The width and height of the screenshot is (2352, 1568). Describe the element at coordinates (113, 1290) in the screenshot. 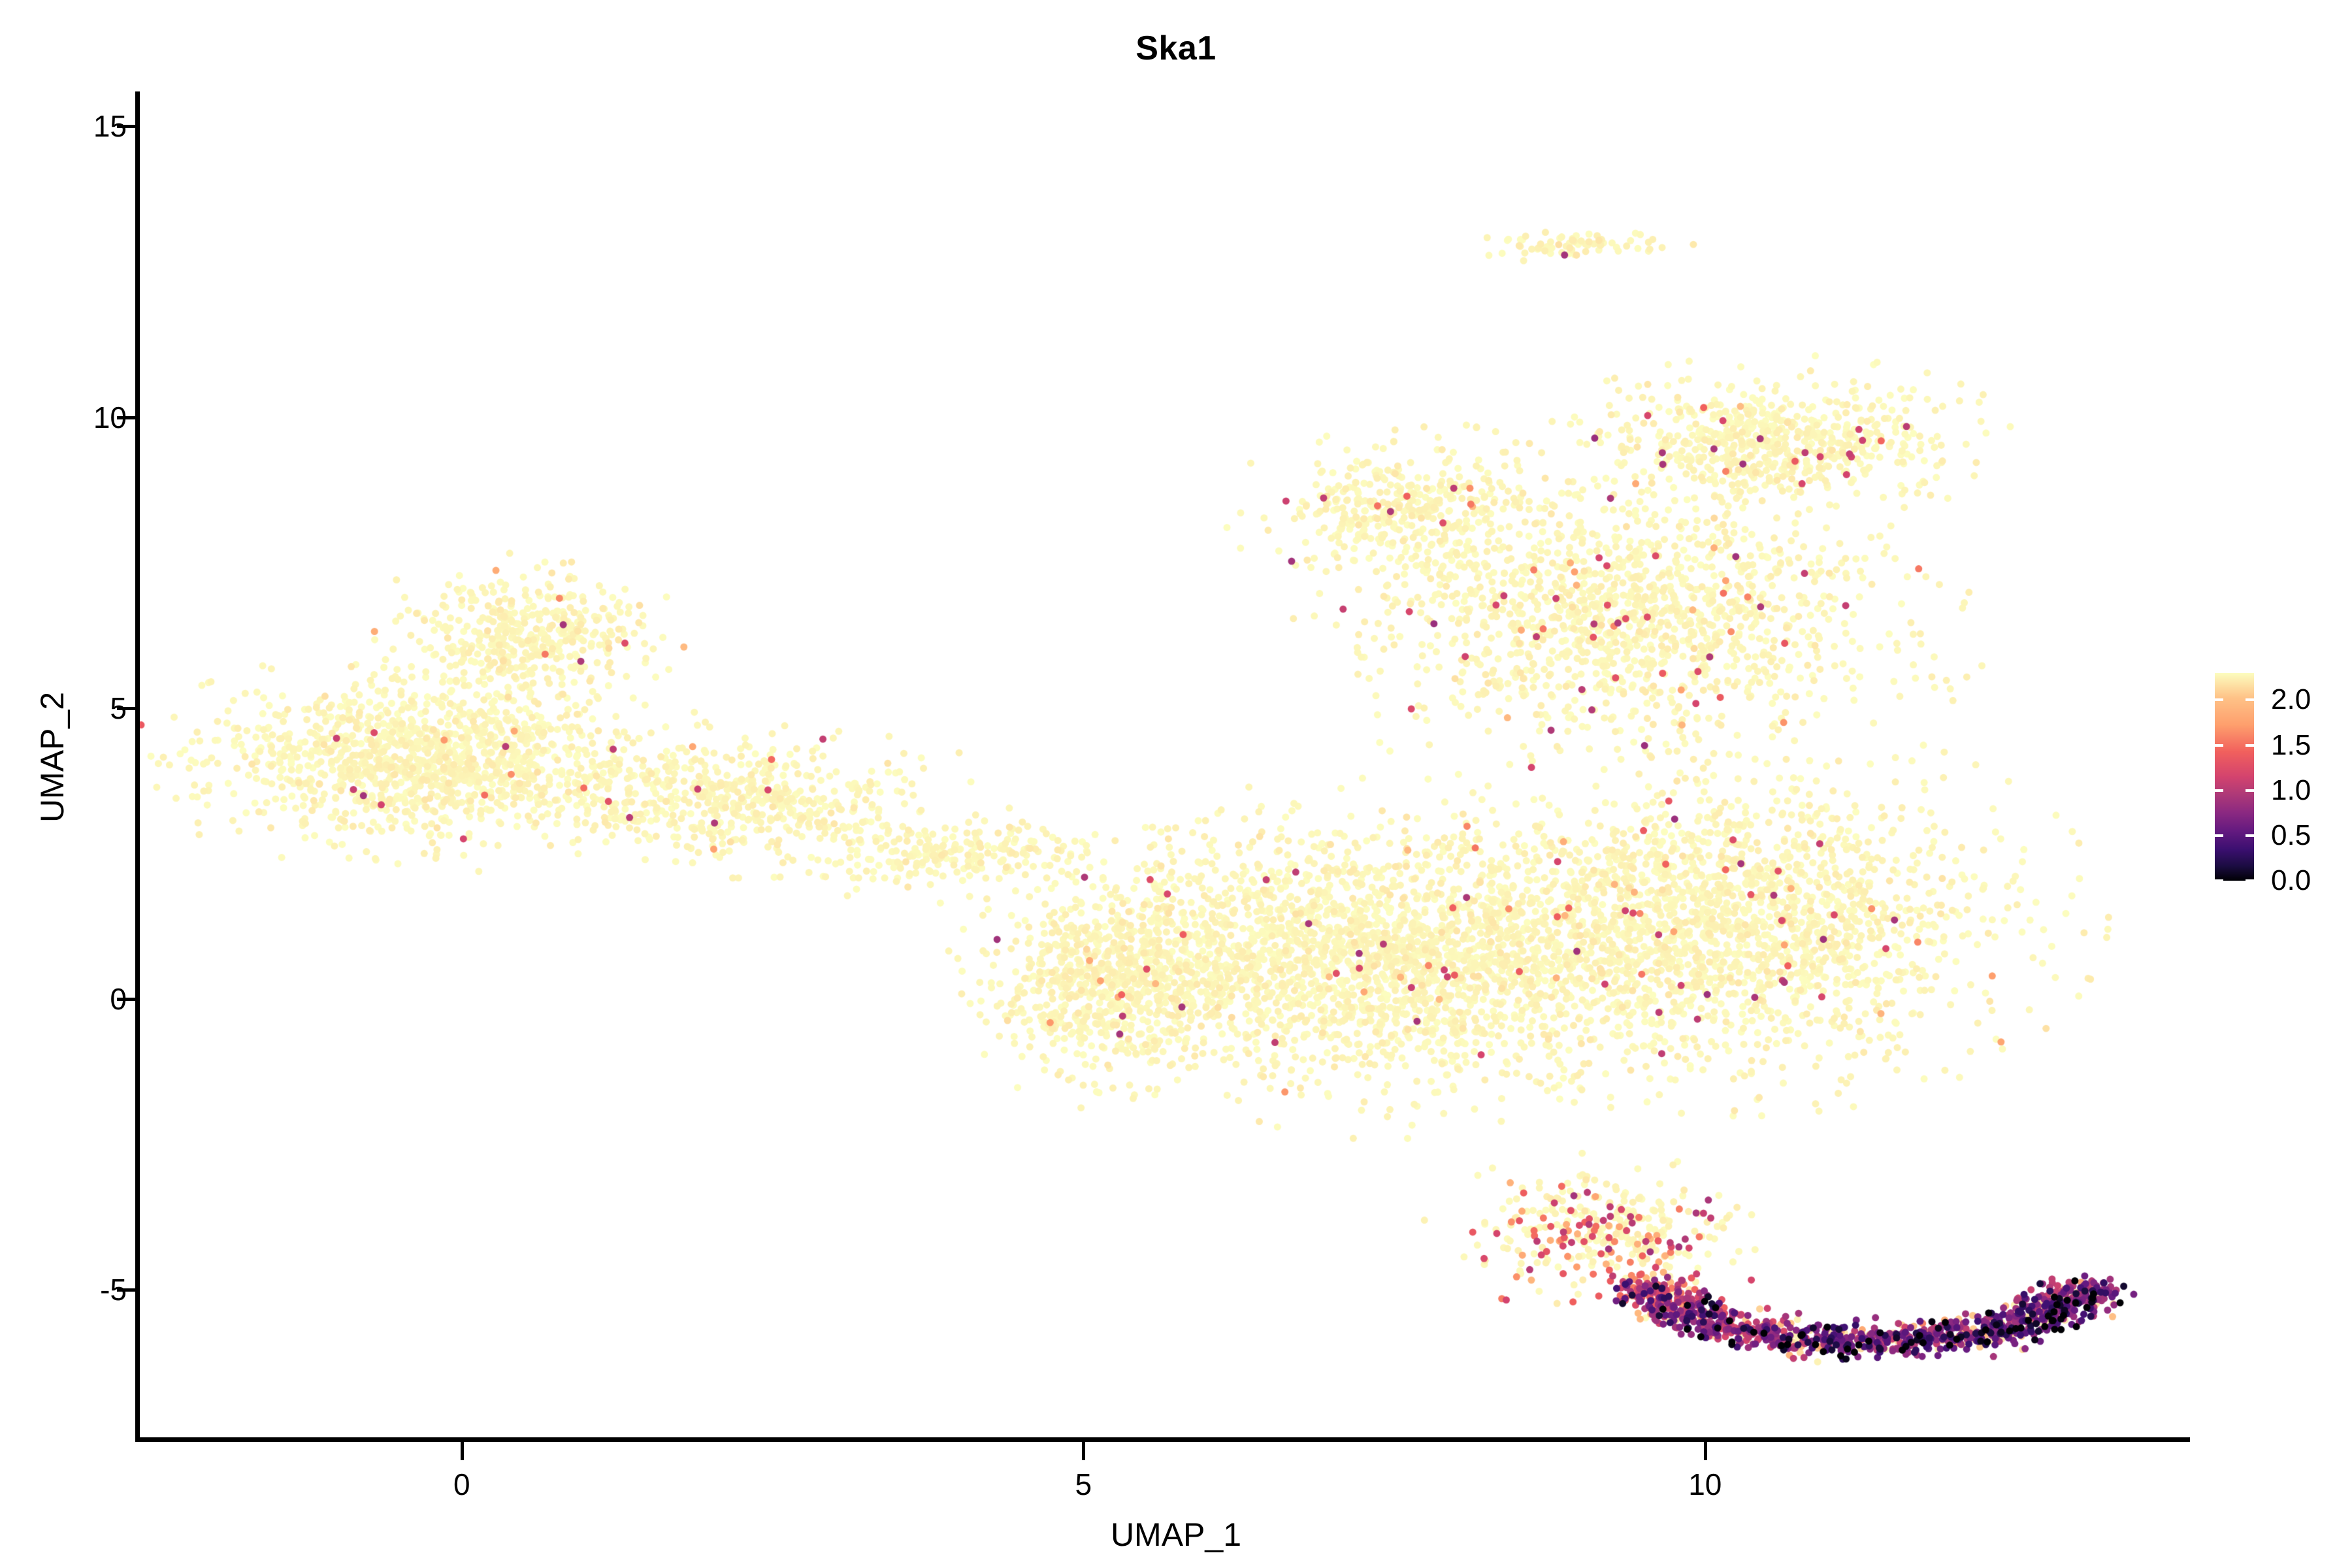

I see `y-tick-label: -5` at that location.